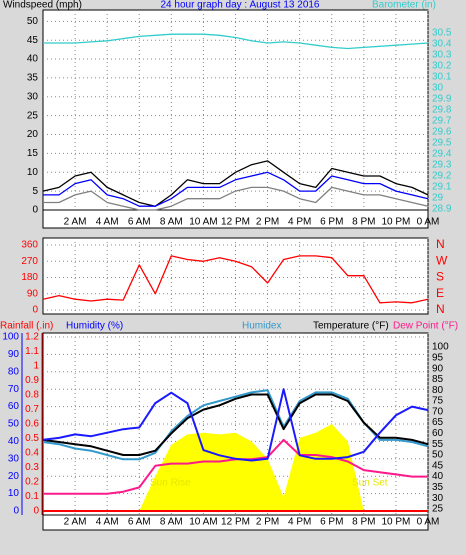 The image size is (466, 555). Describe the element at coordinates (404, 5) in the screenshot. I see `y2-axis-label: Barometer (in)` at that location.